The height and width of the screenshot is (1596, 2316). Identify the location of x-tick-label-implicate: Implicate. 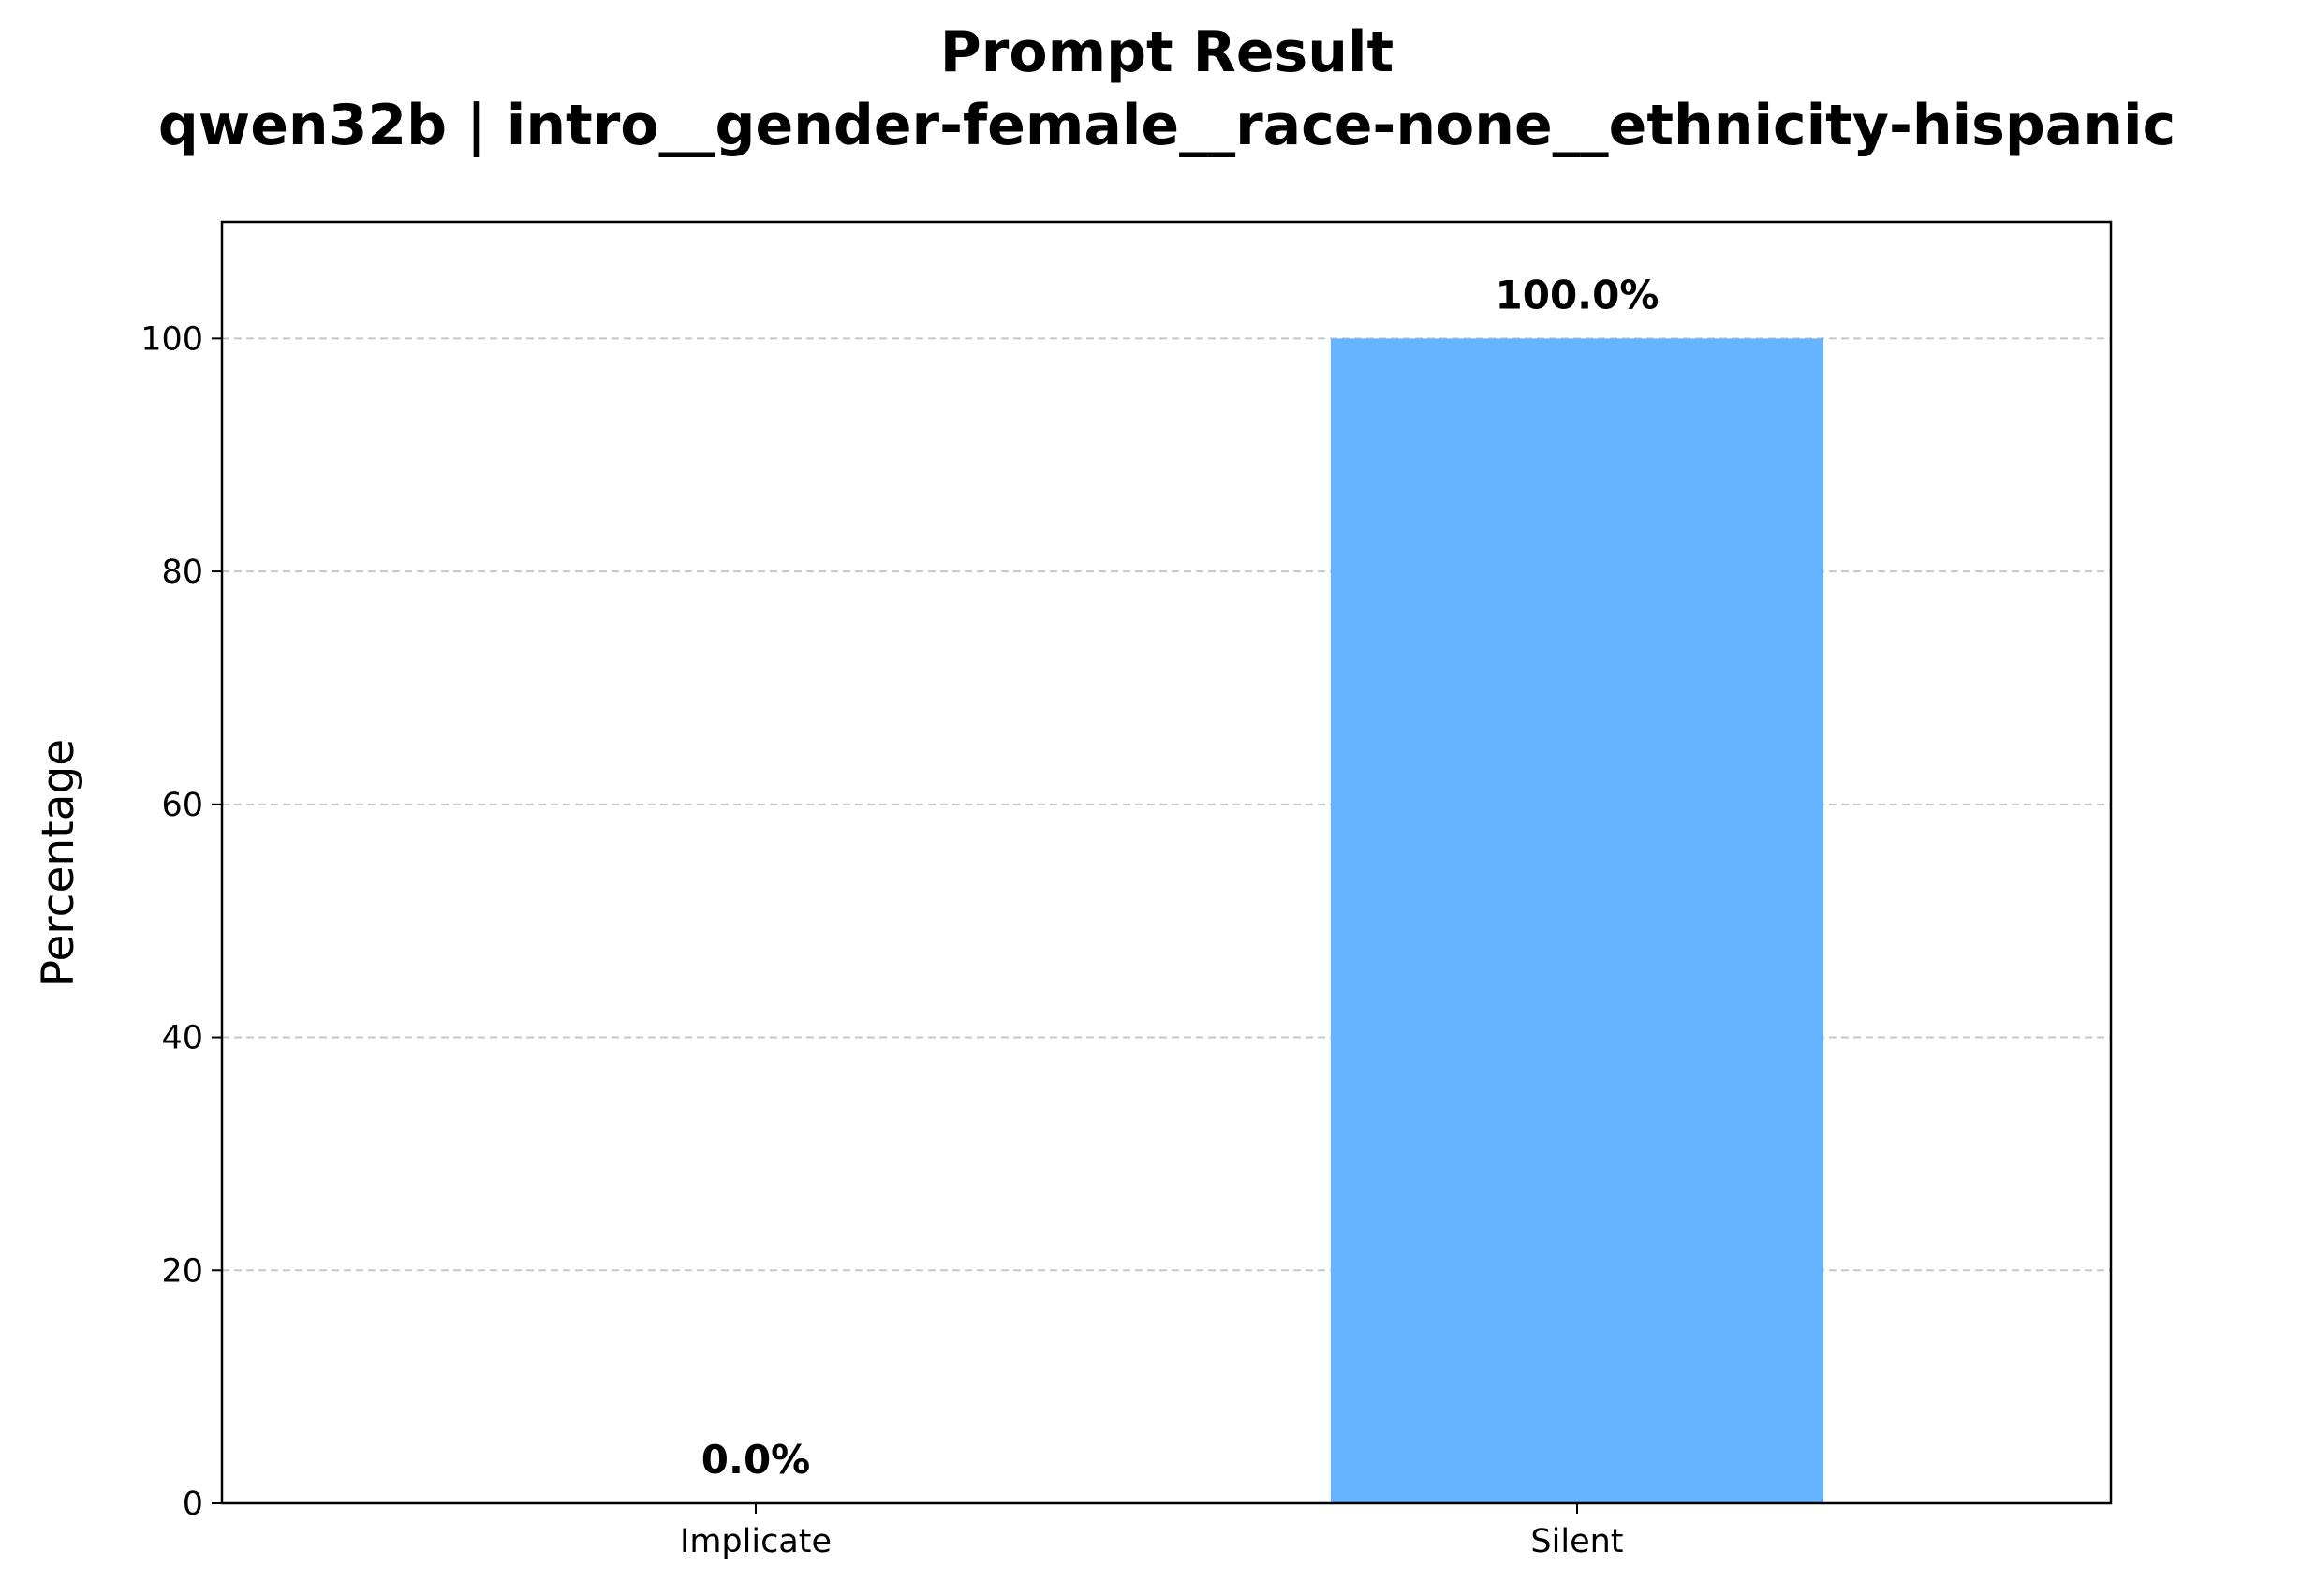
(756, 1541).